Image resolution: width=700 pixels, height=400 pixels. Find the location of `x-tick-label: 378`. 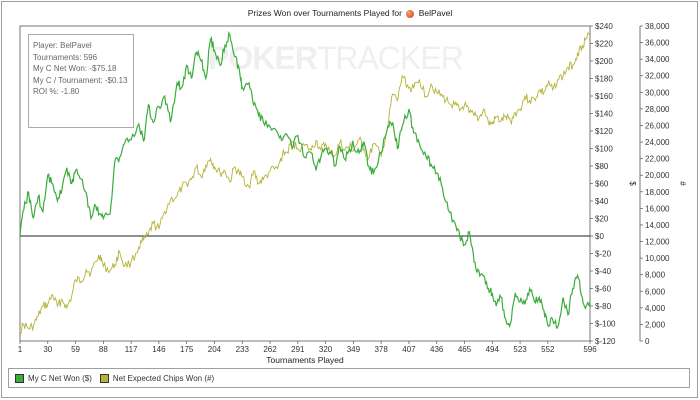

x-tick-label: 378 is located at coordinates (381, 349).